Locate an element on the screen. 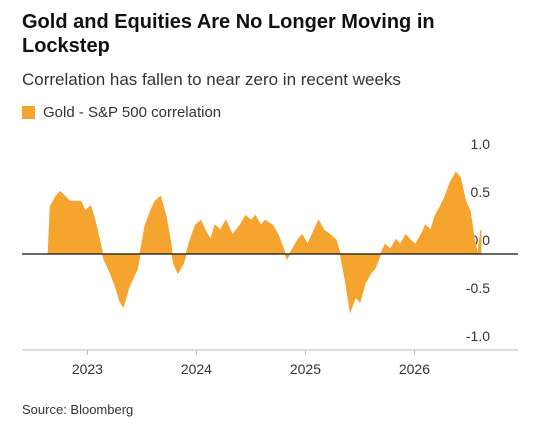  legend: Gold - S&P 500 correlation is located at coordinates (121, 112).